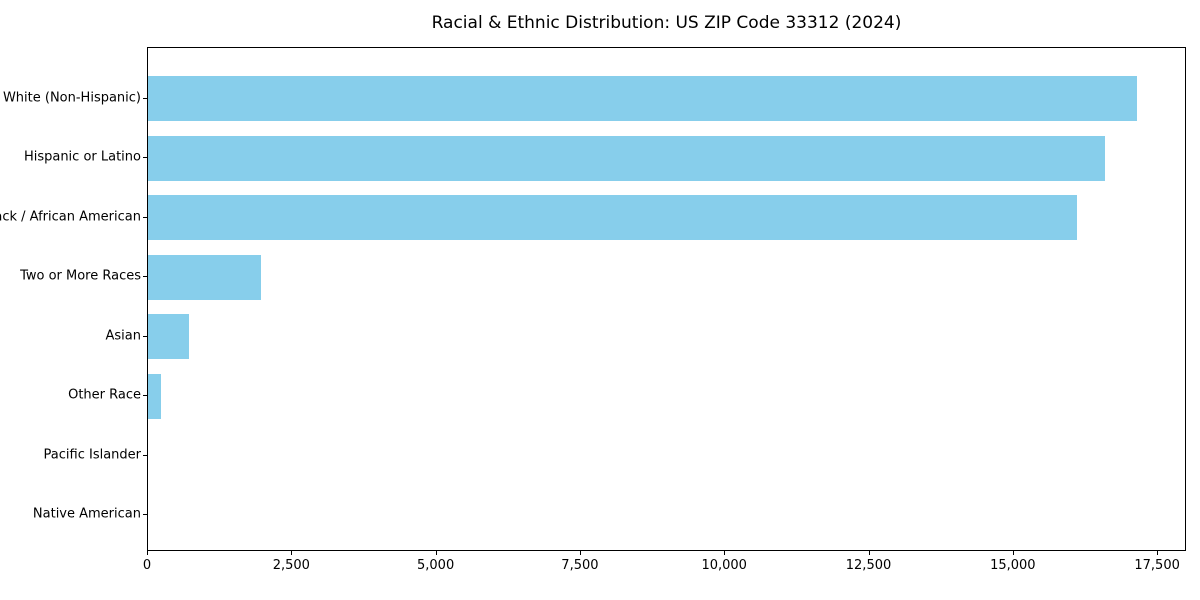 This screenshot has width=1200, height=600. What do you see at coordinates (643, 98) in the screenshot?
I see `bar-white-non-hispanic` at bounding box center [643, 98].